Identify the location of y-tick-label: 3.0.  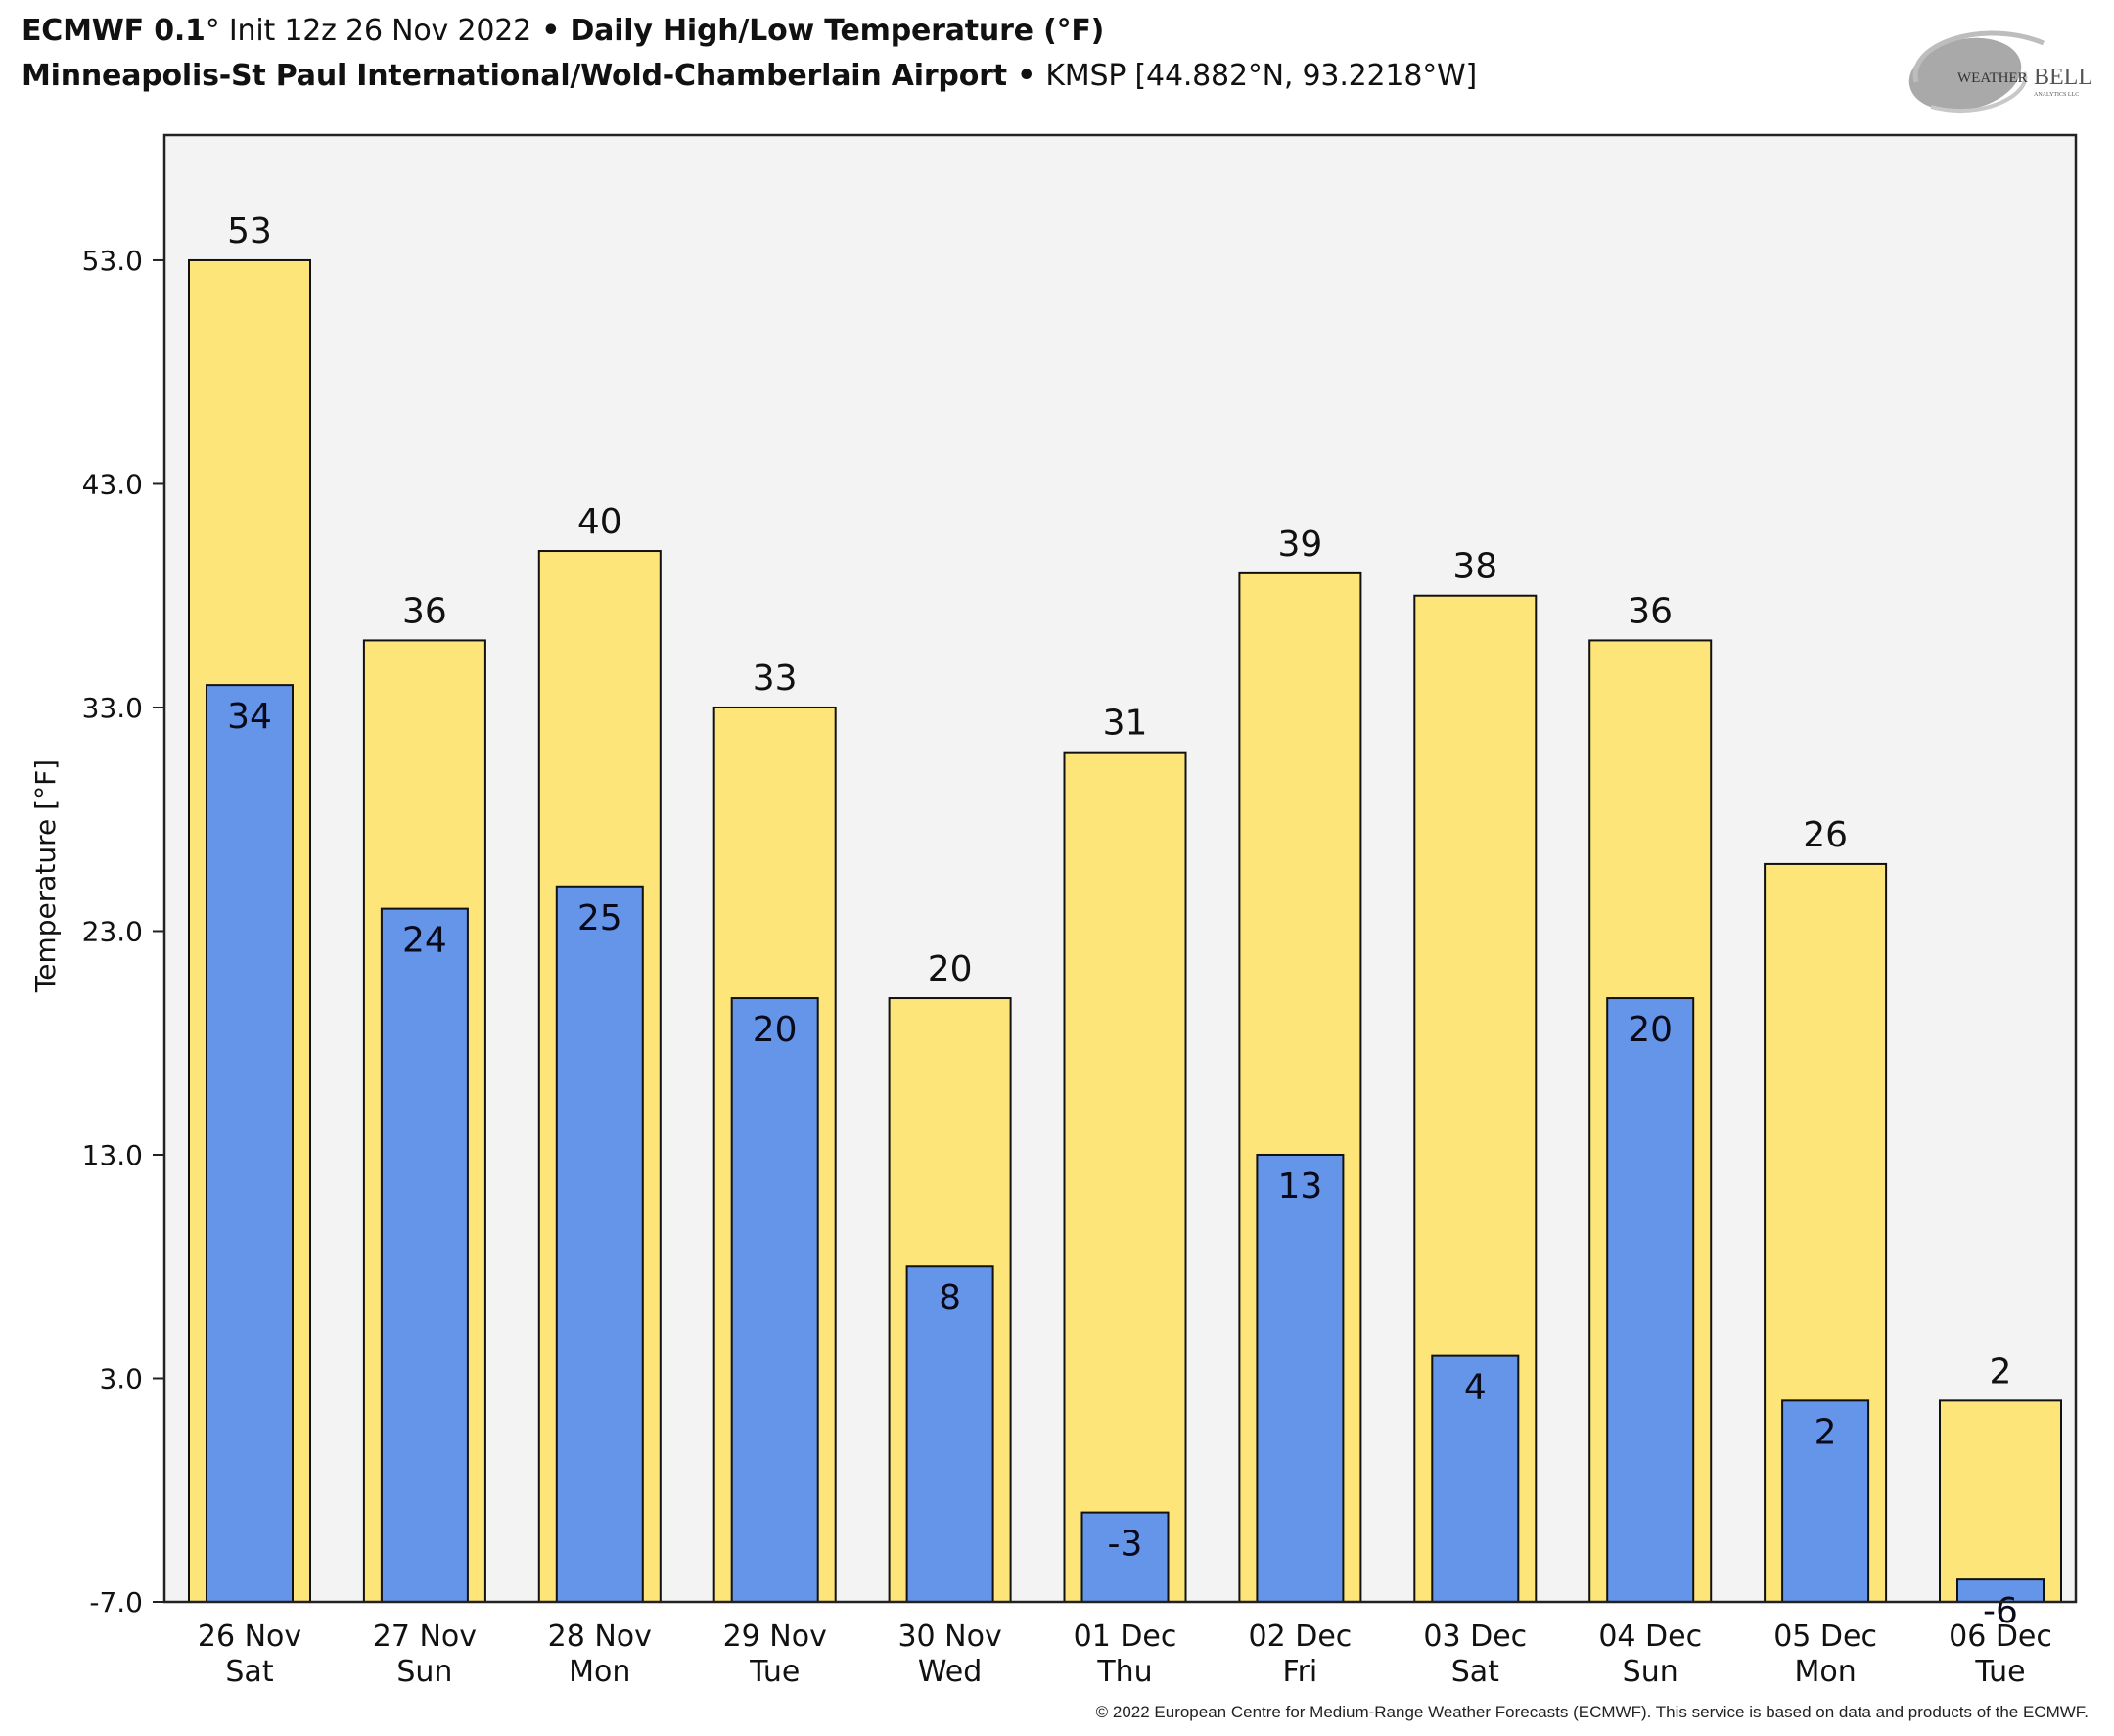
(121, 1378).